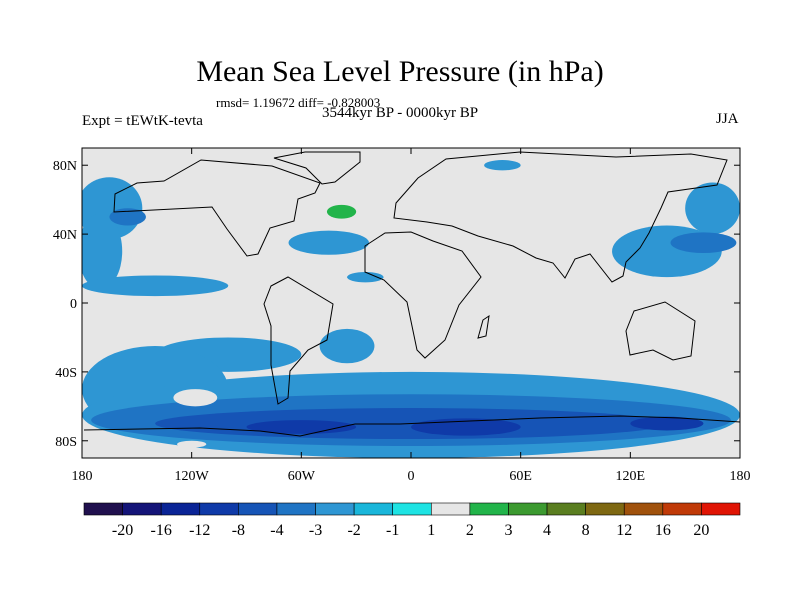 The height and width of the screenshot is (600, 800). Describe the element at coordinates (65, 166) in the screenshot. I see `y-tick-label: 80N` at that location.